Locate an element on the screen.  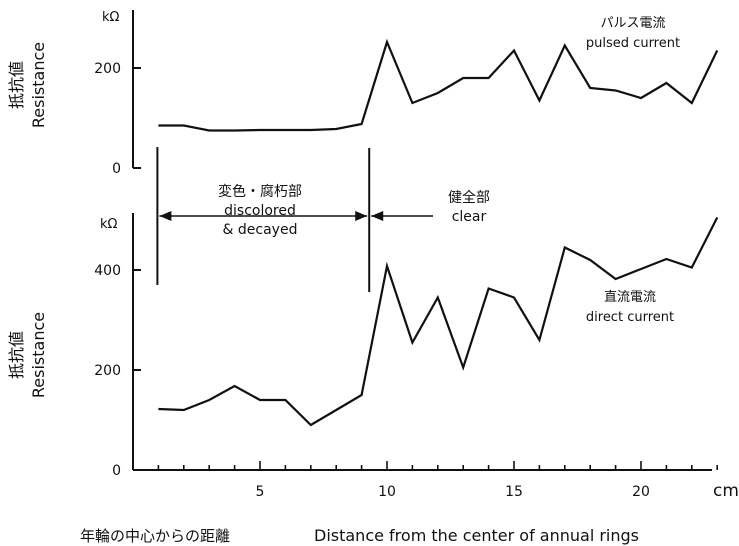
x-unit: cm is located at coordinates (726, 491).